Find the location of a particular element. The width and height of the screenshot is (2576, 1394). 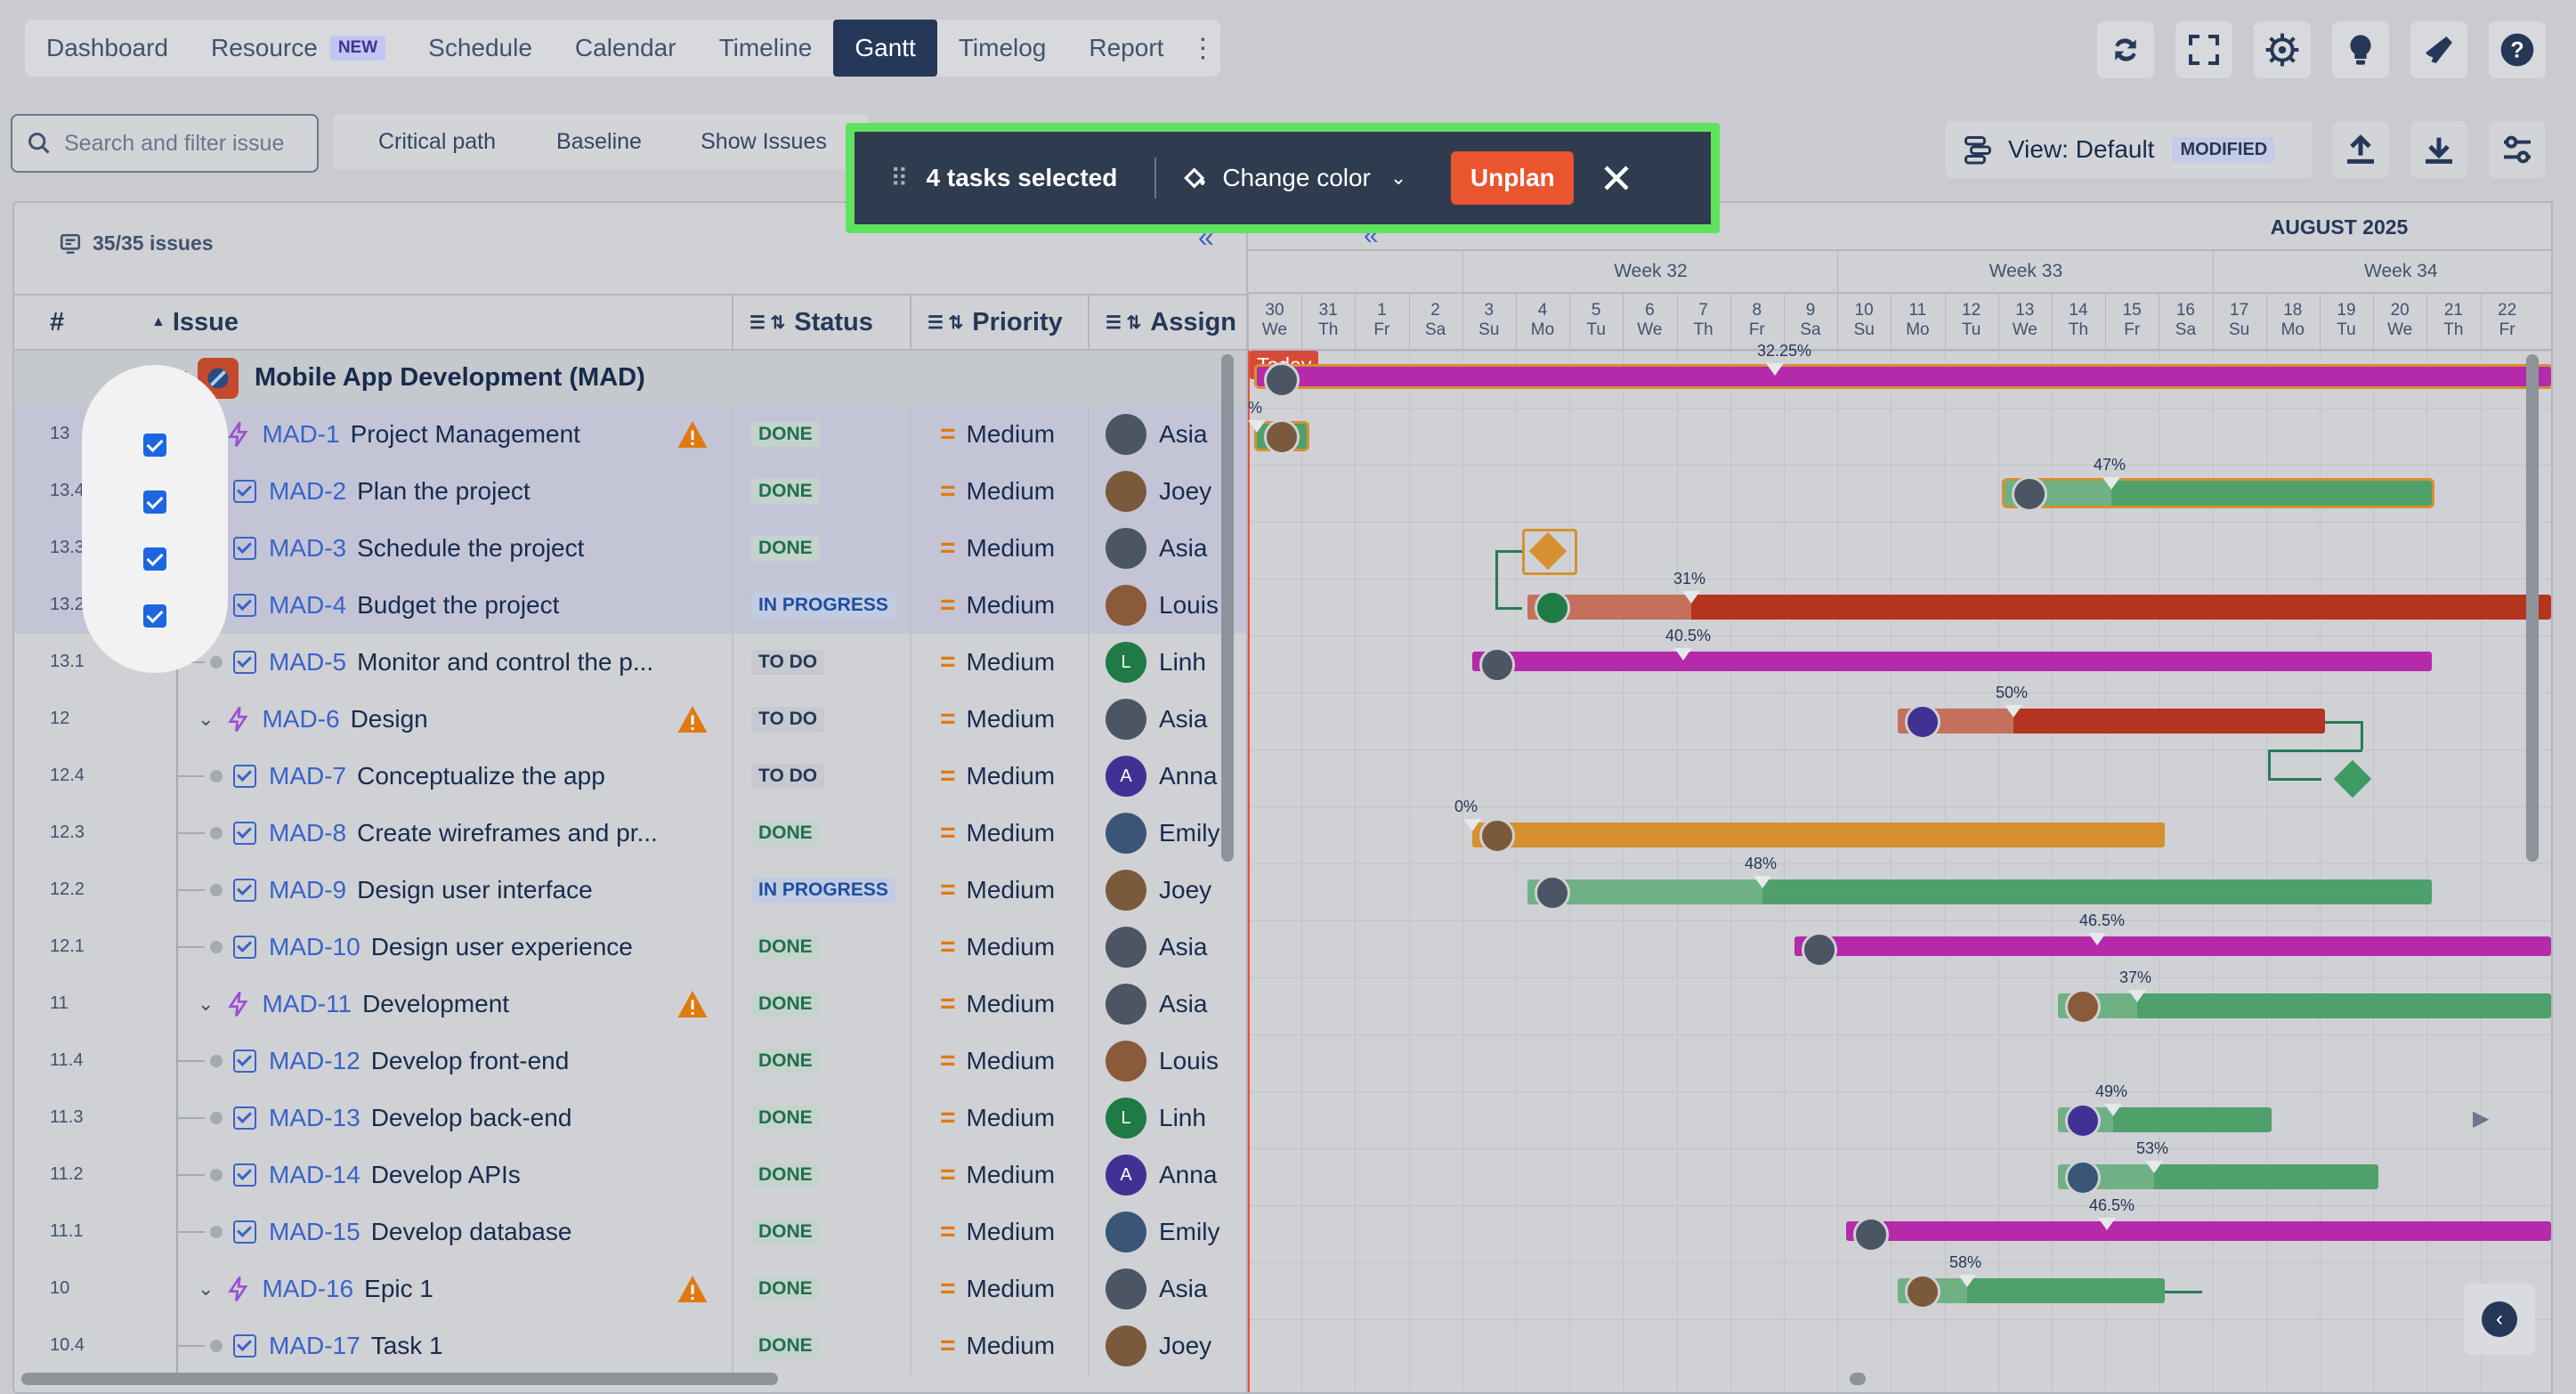

search-input: Search and filter issue is located at coordinates (165, 143).